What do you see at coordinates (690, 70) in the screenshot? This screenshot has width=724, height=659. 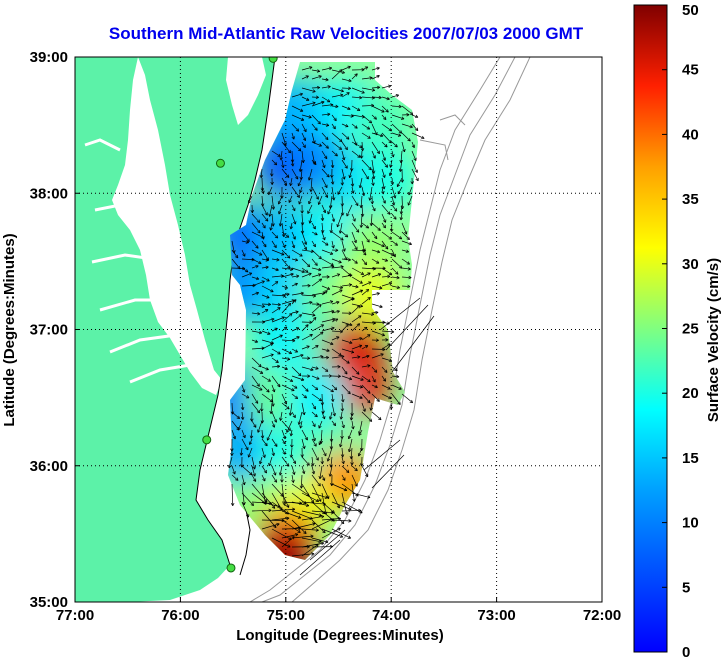 I see `colorbar-tick-label: 45` at bounding box center [690, 70].